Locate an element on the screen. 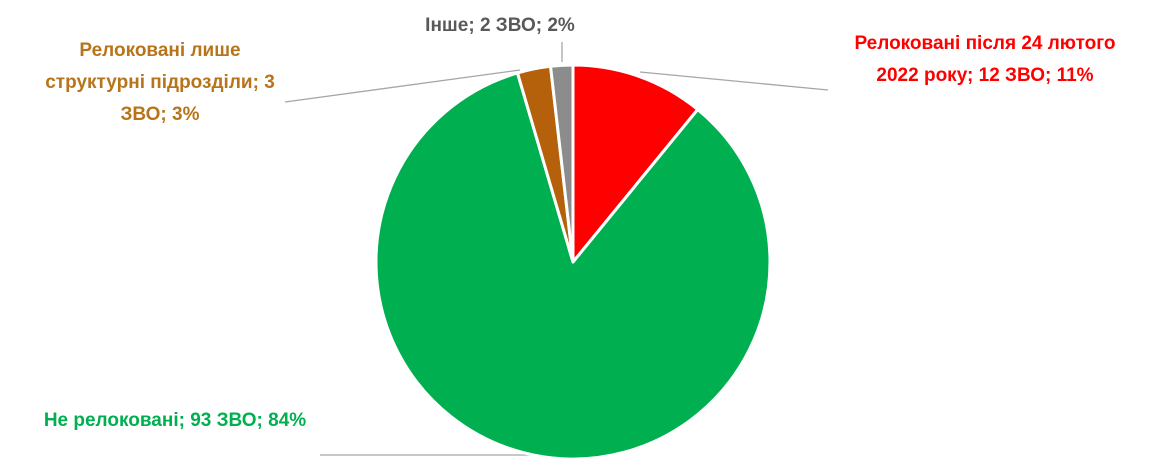 This screenshot has width=1161, height=467. label-part: 2% is located at coordinates (561, 25).